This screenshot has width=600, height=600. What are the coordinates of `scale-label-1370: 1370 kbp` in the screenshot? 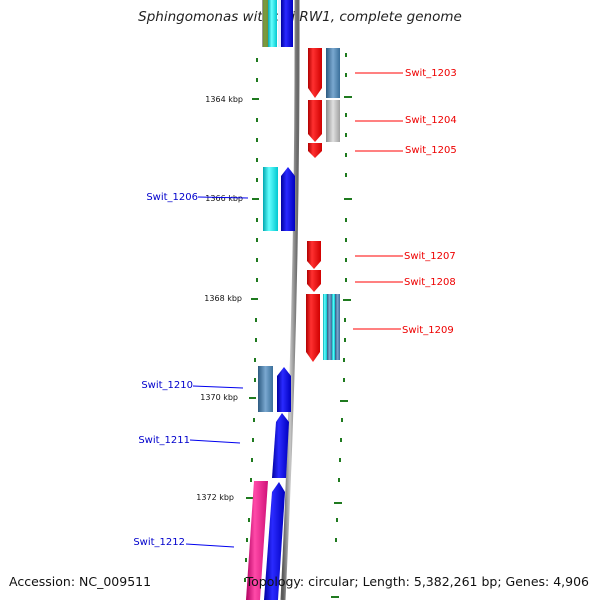 It's located at (219, 397).